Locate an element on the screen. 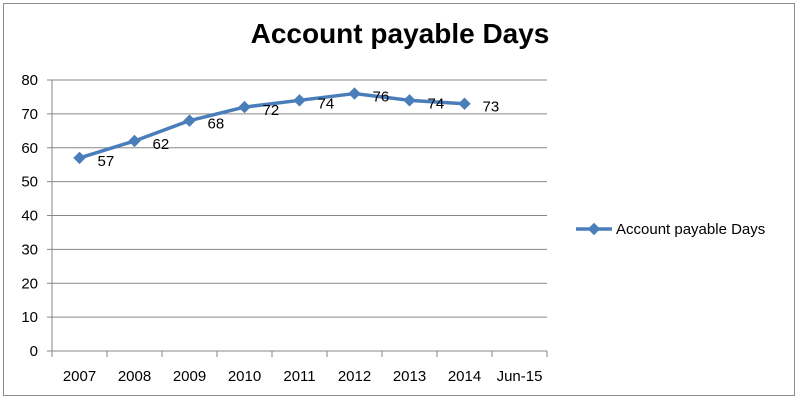 This screenshot has height=401, width=800. x-tick-label: 2009 is located at coordinates (189, 376).